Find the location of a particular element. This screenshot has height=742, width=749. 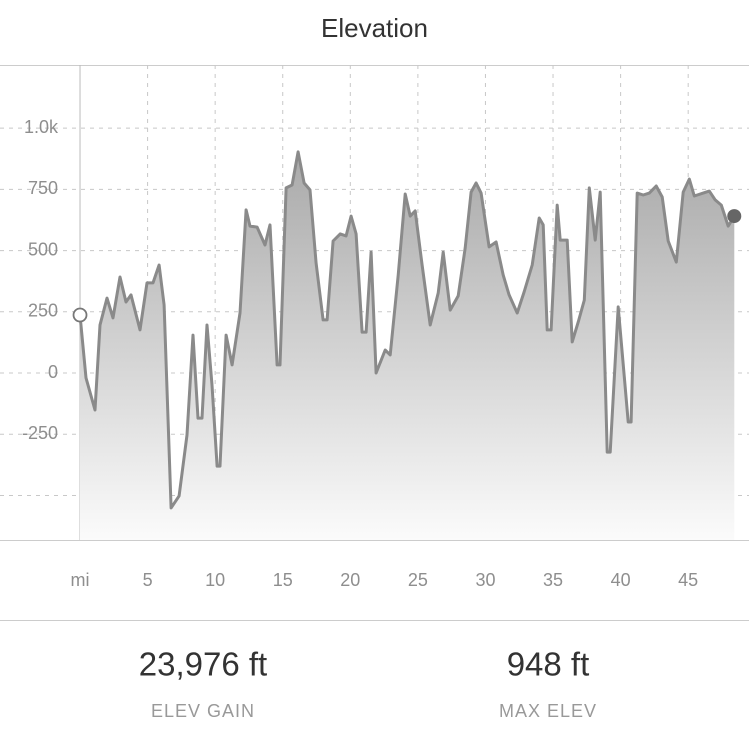

stat-label: ELEV GAIN is located at coordinates (203, 711).